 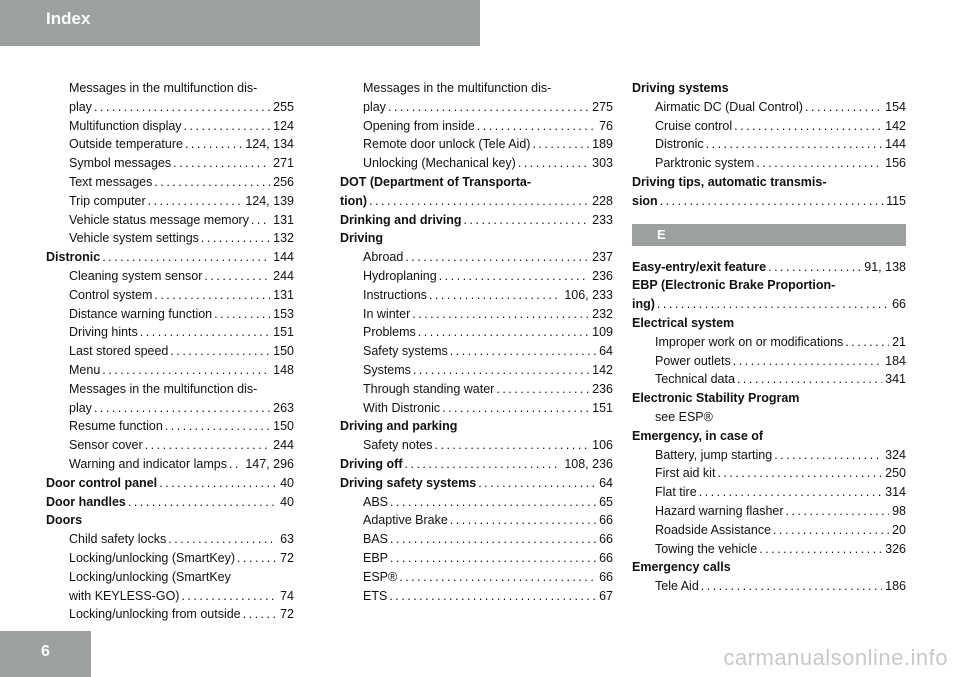 I want to click on entry-text: Resume function, so click(x=116, y=426).